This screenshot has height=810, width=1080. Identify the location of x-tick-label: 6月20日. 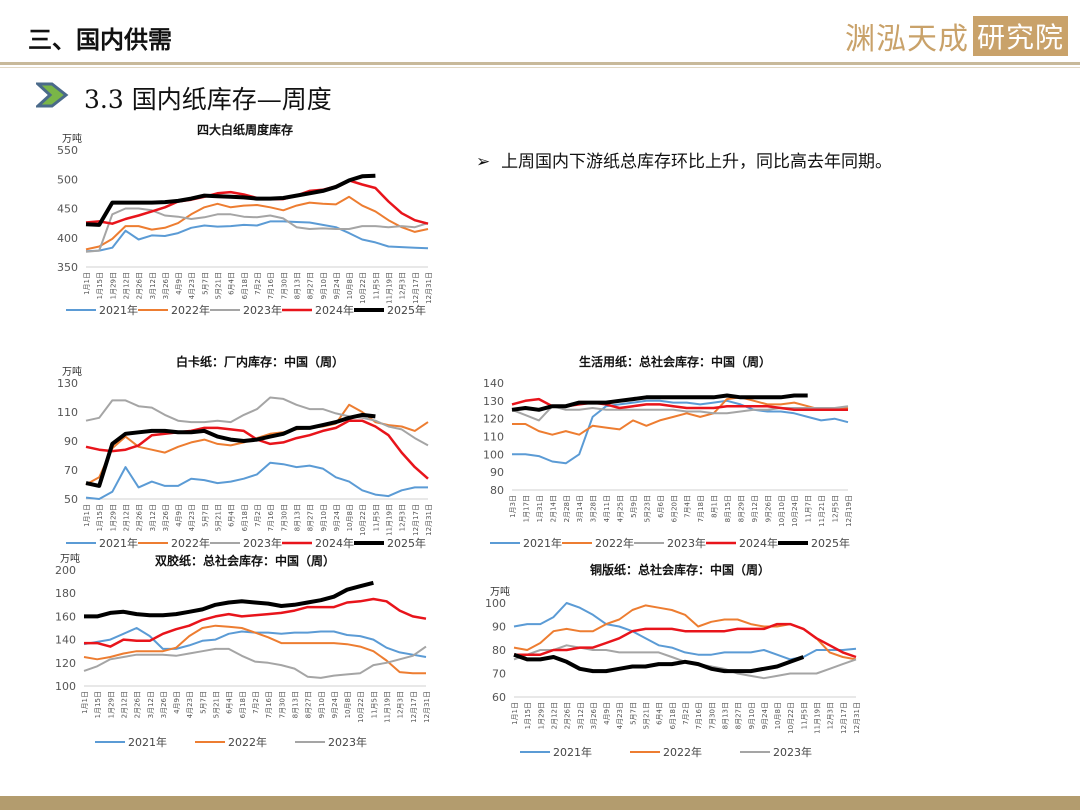
(674, 508).